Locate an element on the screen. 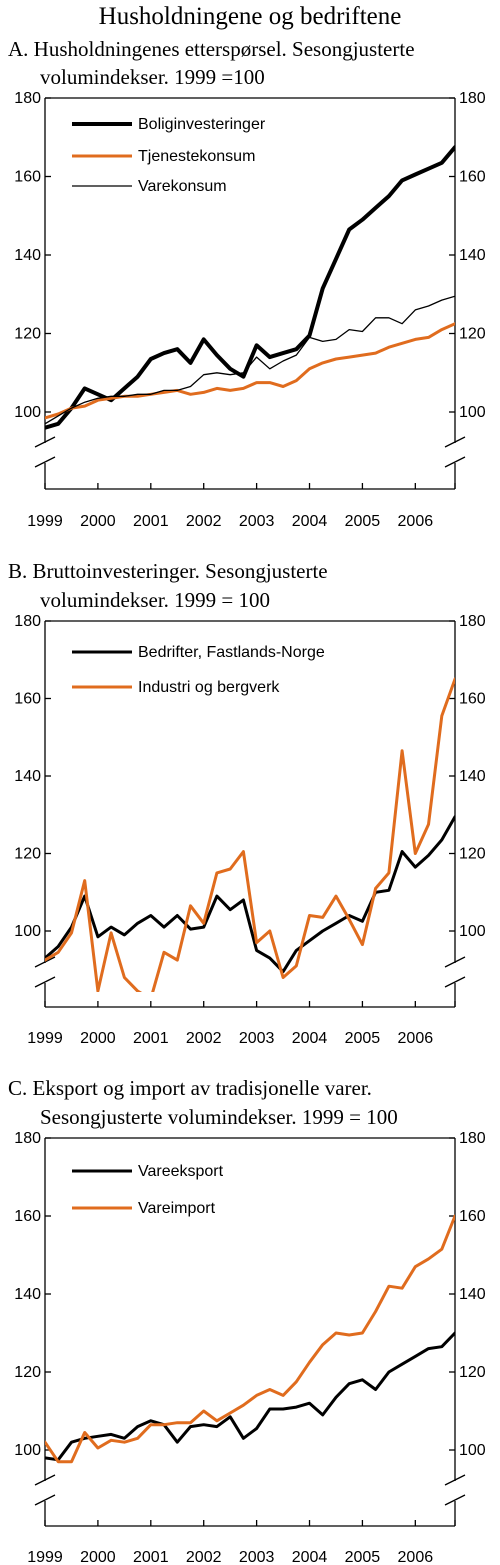  series-line-varekonsum is located at coordinates (250, 360).